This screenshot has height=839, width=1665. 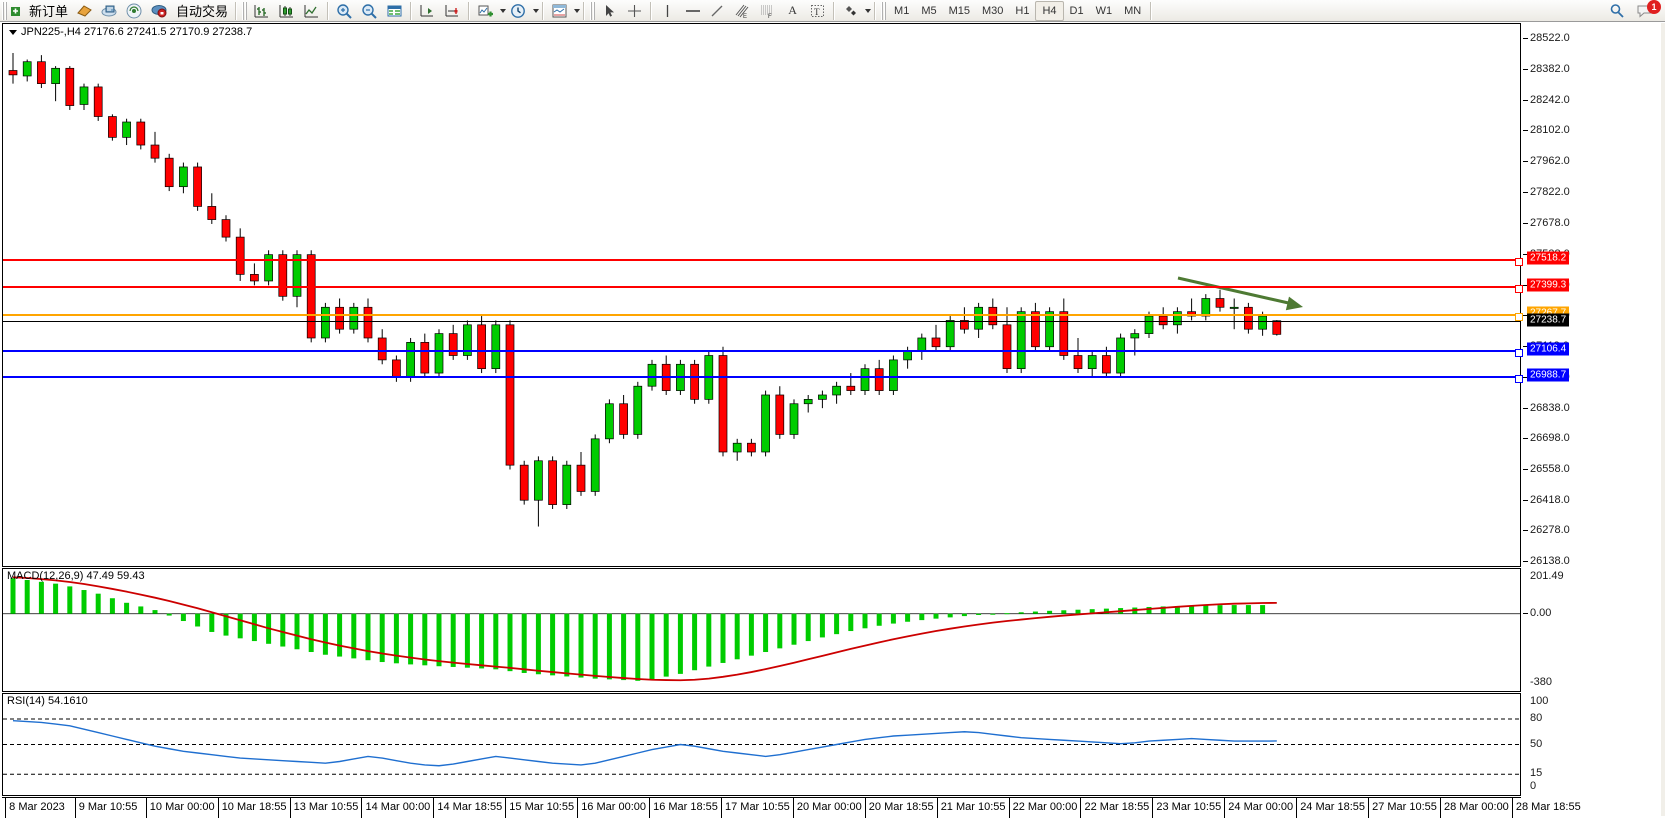 I want to click on period-w1: W1, so click(x=1104, y=10).